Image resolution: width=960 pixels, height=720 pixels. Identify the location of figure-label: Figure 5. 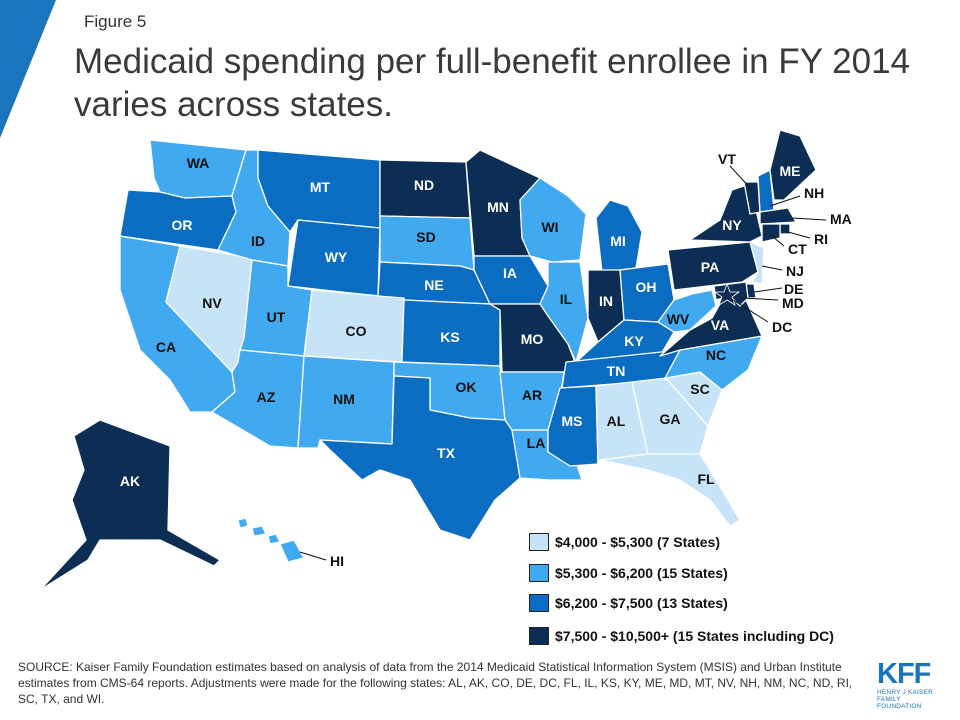
(115, 21).